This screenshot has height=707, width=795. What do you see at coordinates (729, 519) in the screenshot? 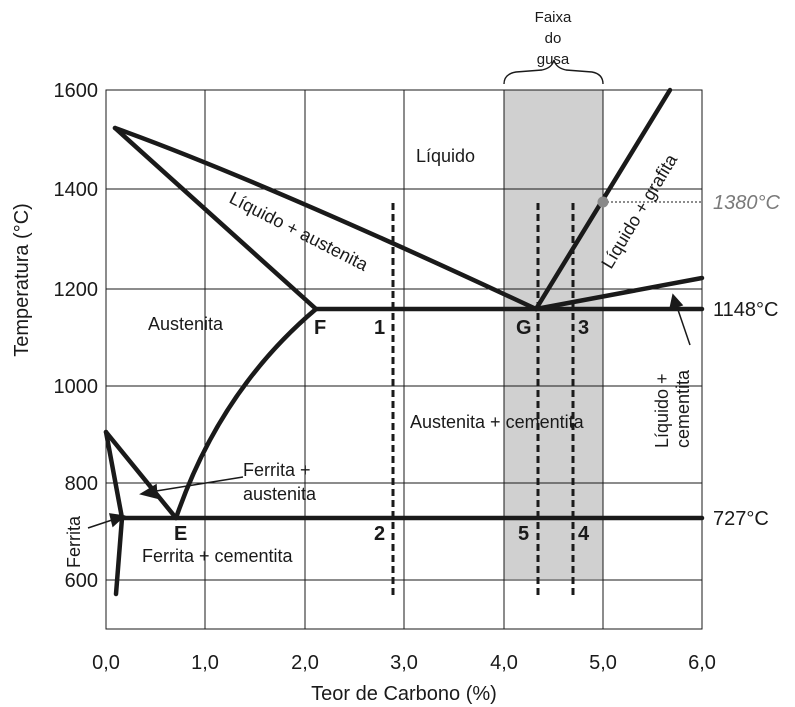
I see `temp-727-value: 727` at bounding box center [729, 519].